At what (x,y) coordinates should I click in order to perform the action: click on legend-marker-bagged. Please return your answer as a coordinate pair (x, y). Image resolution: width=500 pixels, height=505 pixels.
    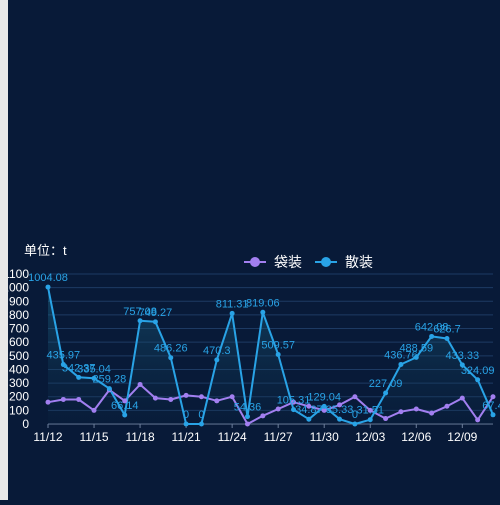
    Looking at the image, I should click on (255, 262).